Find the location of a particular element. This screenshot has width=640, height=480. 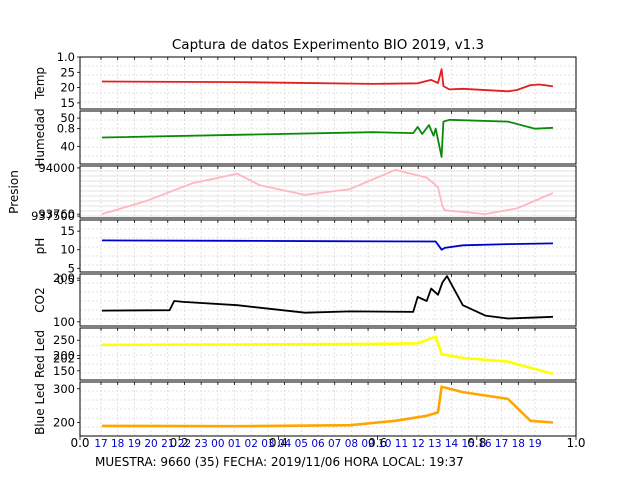

hour-label: 04 is located at coordinates (285, 444).